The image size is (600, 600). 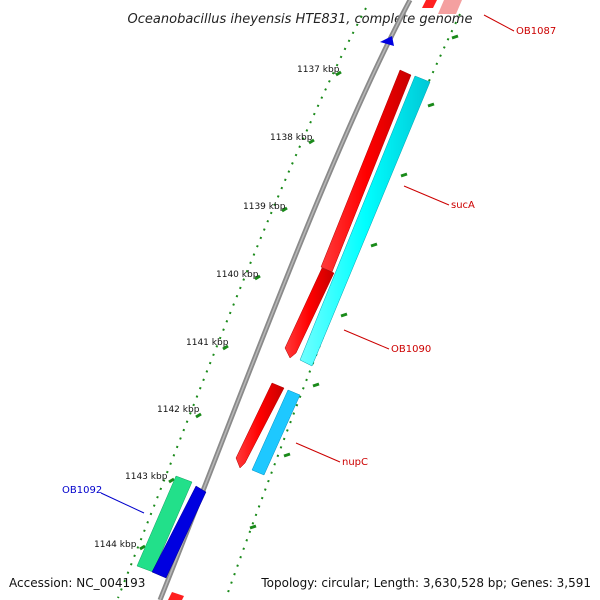 What do you see at coordinates (176, 596) in the screenshot?
I see `gene-red-bottom` at bounding box center [176, 596].